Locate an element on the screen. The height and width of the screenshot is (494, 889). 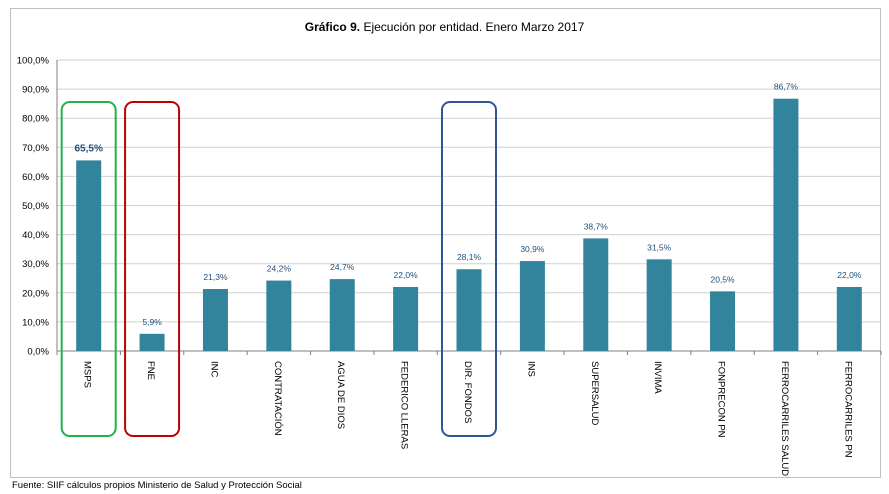
data-label: 86,7% is located at coordinates (786, 87).